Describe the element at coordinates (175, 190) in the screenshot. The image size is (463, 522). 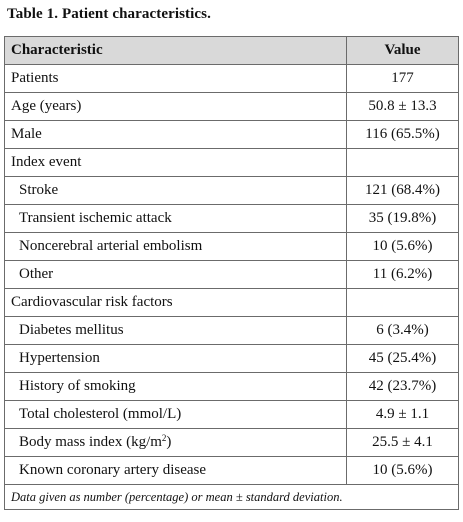
I see `row-label: Stroke` at that location.